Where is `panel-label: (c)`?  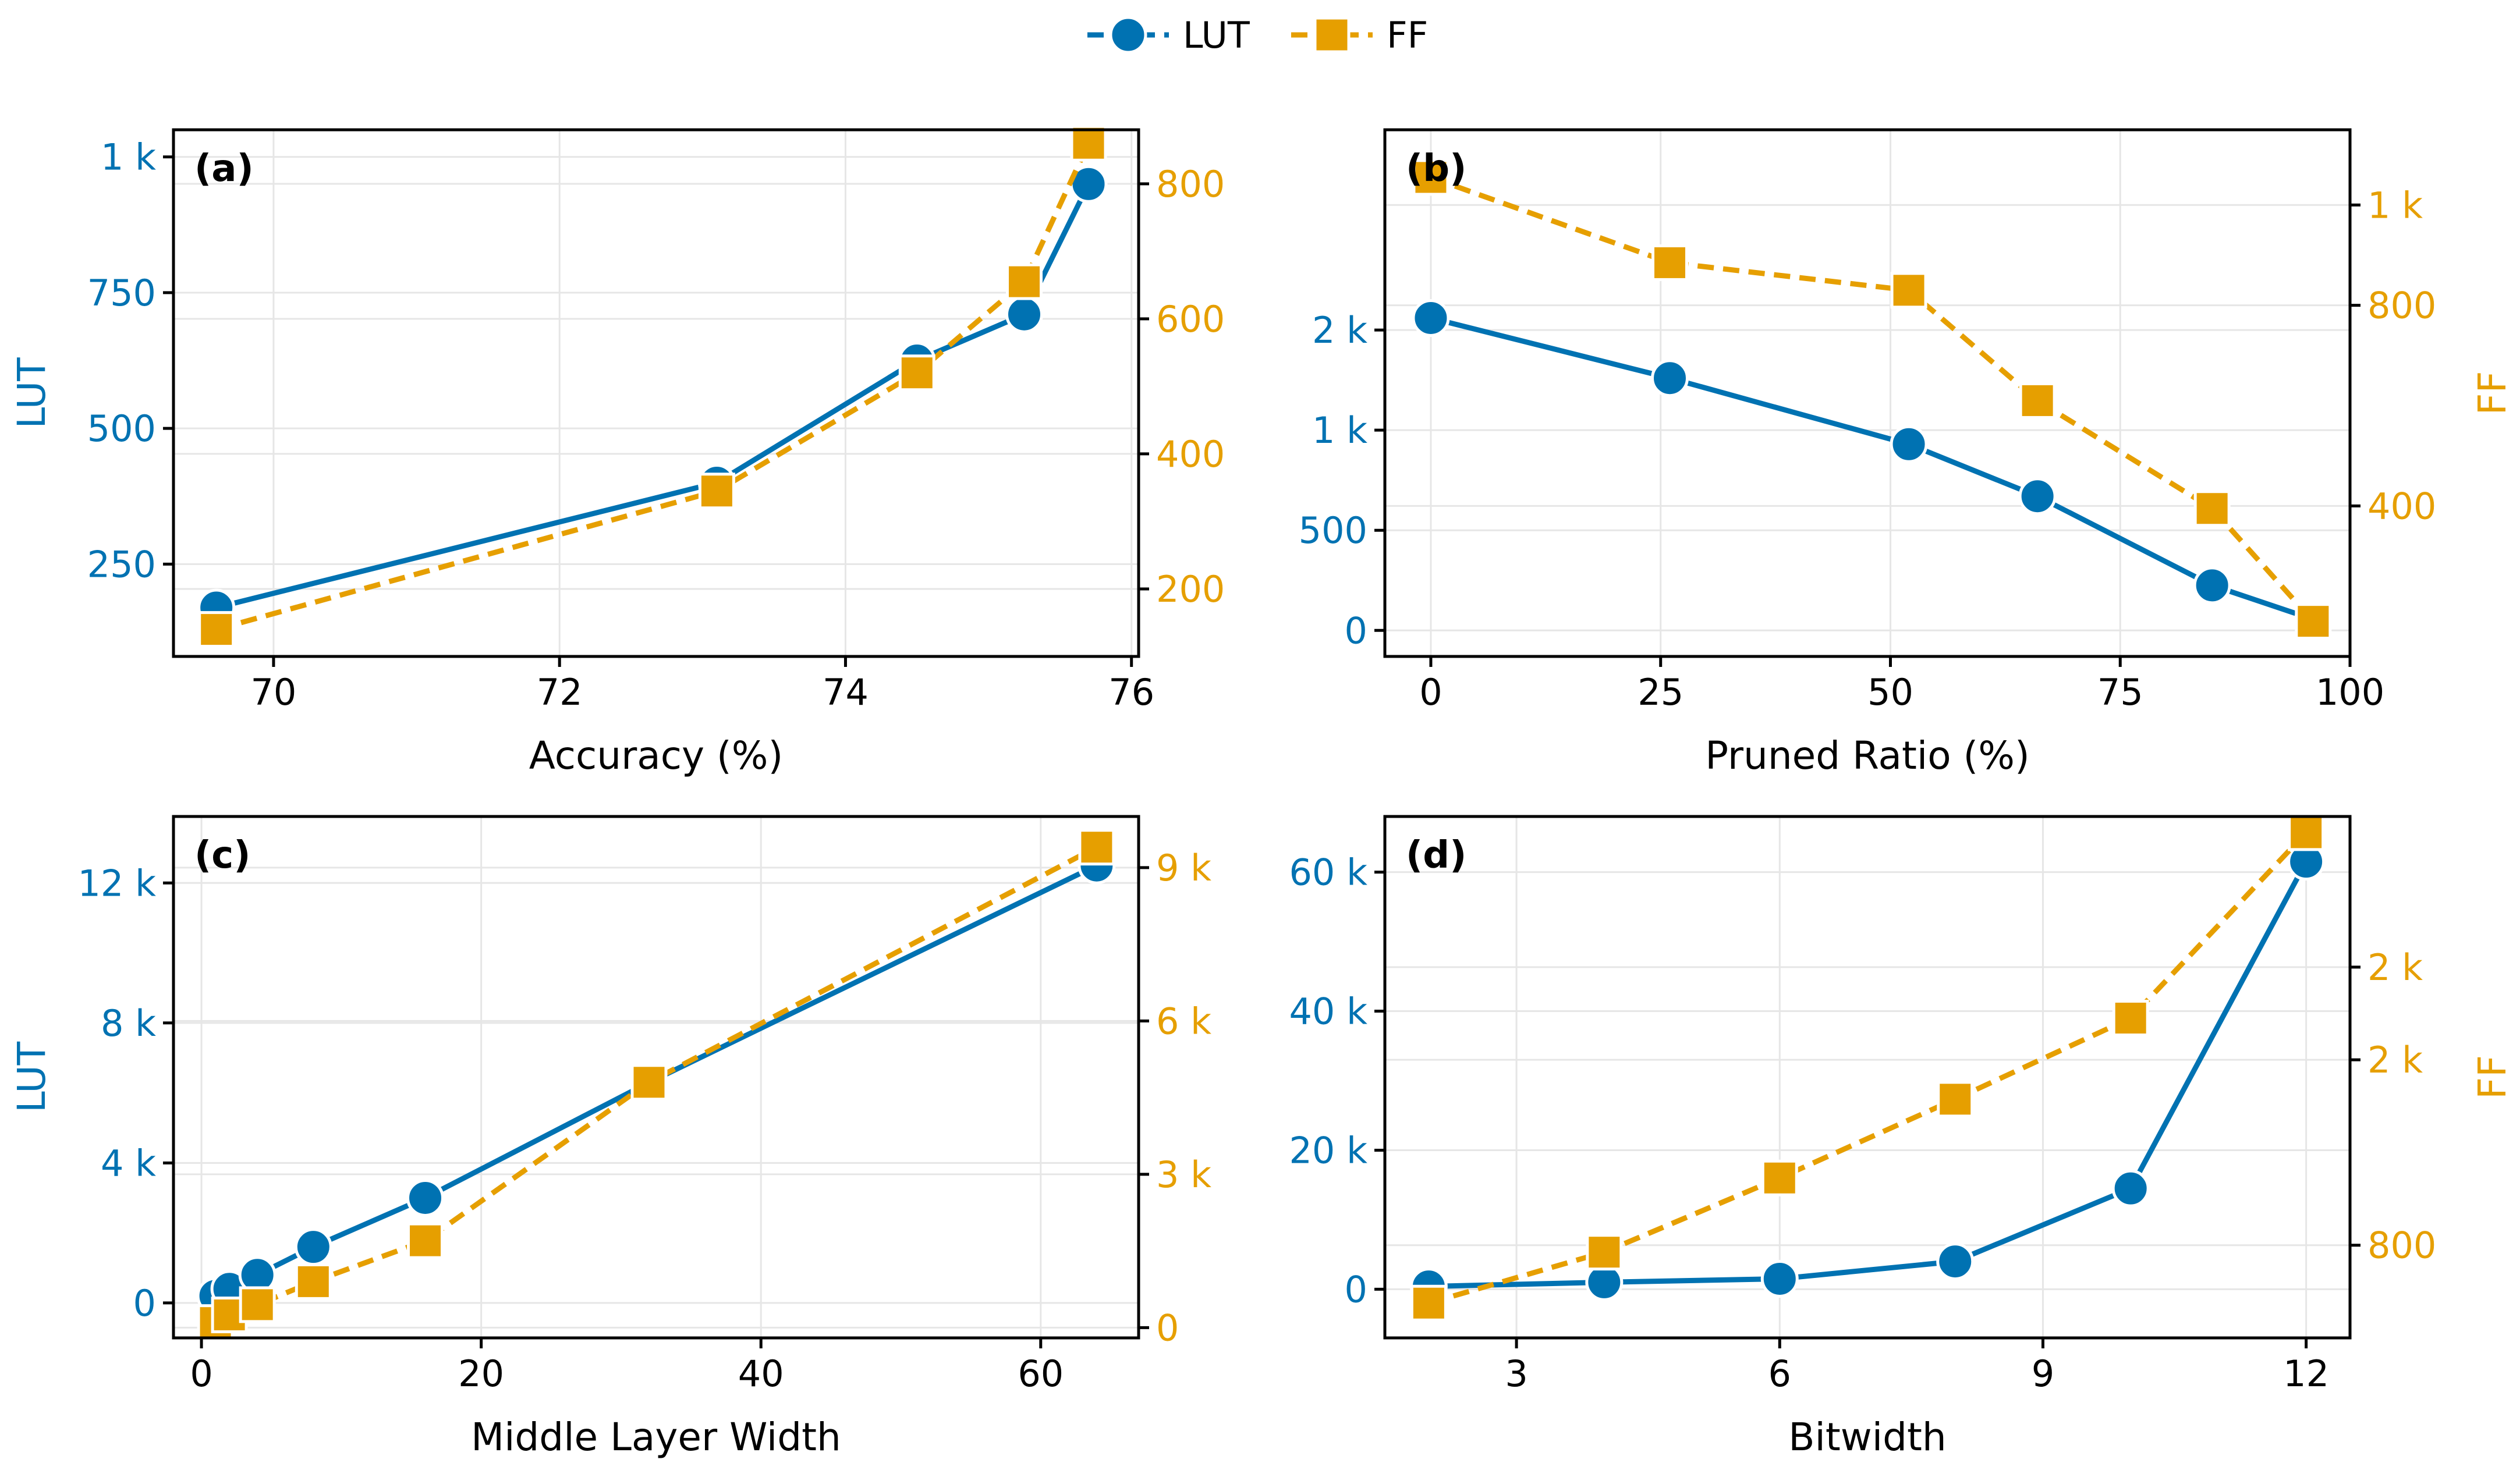
panel-label: (c) is located at coordinates (222, 856).